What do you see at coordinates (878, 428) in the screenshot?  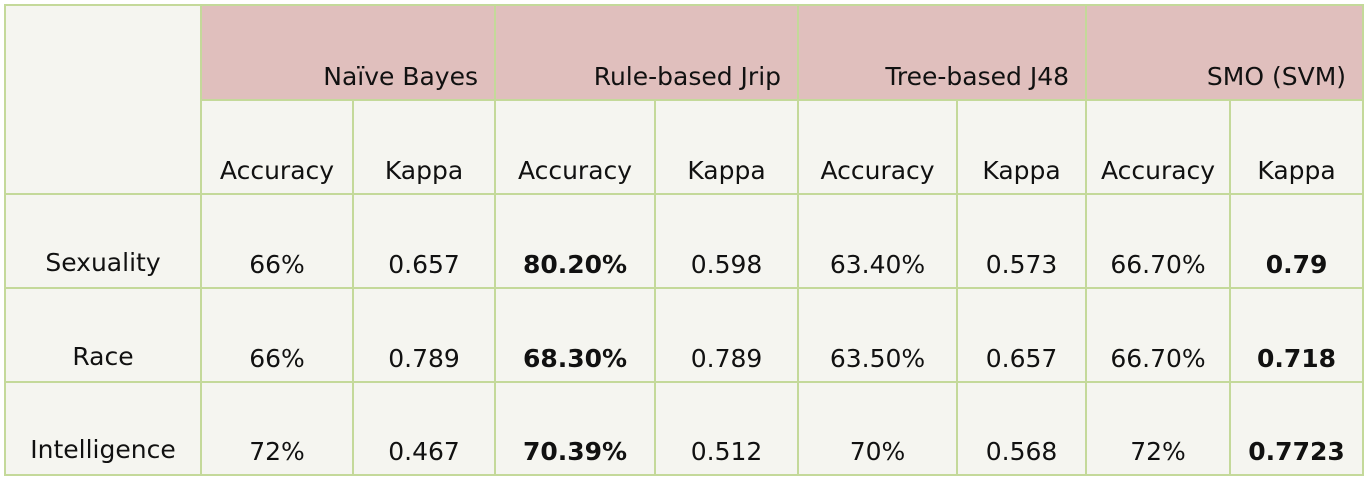 I see `table-cell: 70%` at bounding box center [878, 428].